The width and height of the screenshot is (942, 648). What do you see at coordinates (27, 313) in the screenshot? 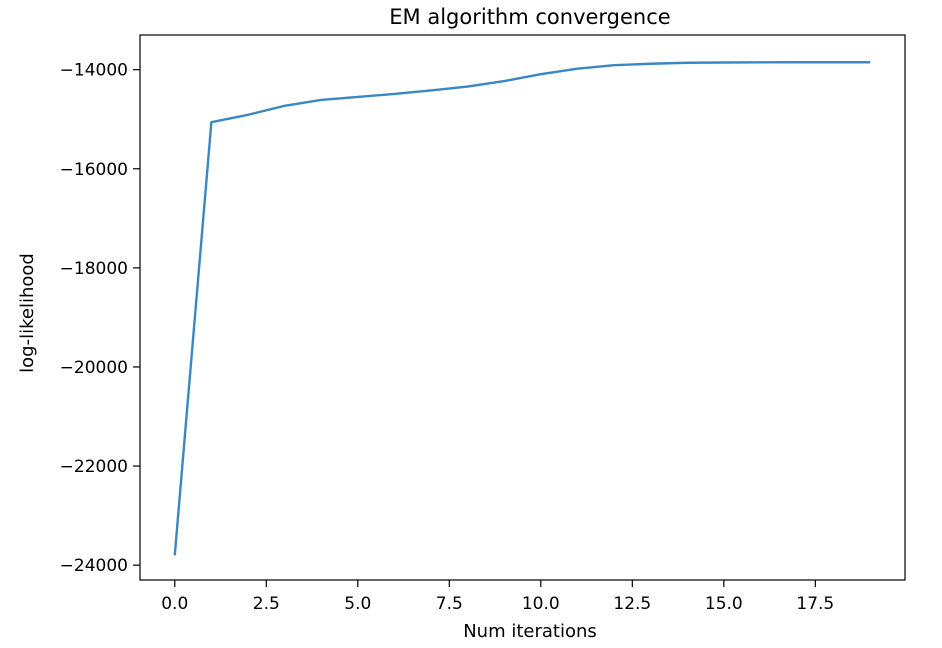
I see `y-axis-label: log-likelihood` at bounding box center [27, 313].